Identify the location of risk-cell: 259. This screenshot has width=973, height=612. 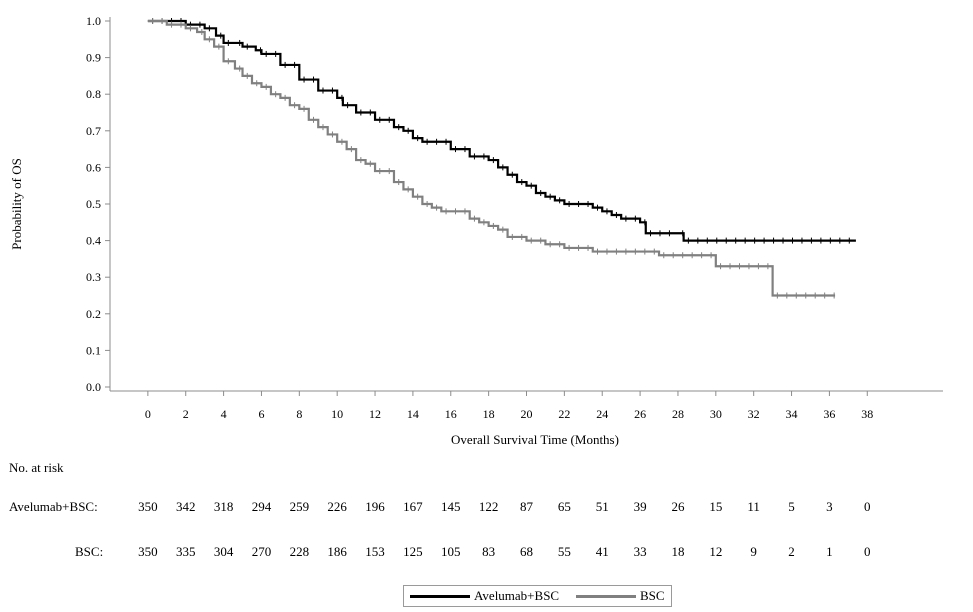
(299, 506).